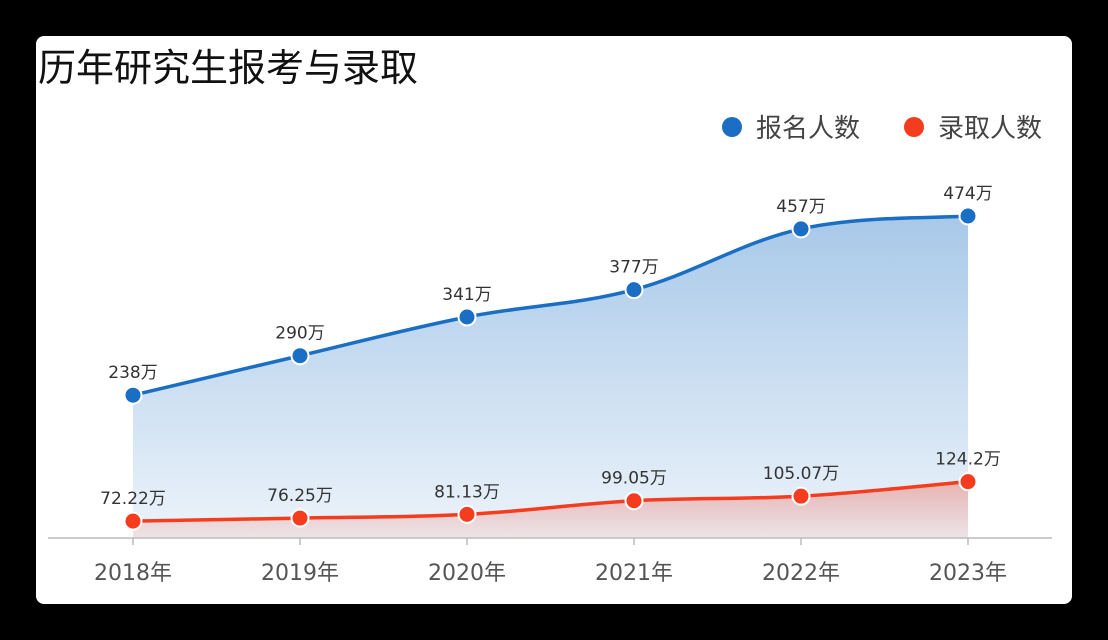 The image size is (1108, 640). Describe the element at coordinates (634, 573) in the screenshot. I see `x-tick-label: 2021年` at that location.